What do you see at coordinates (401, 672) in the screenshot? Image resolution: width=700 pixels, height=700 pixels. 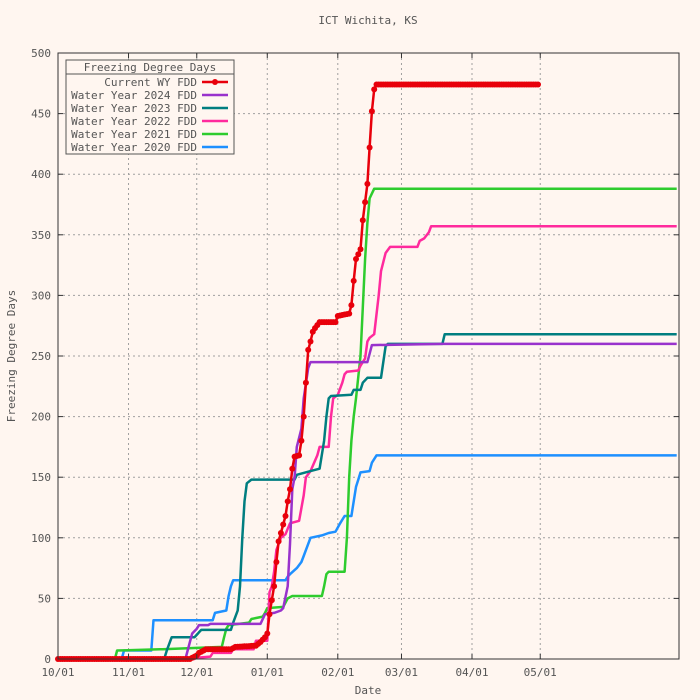 I see `x-tick-label: 03/01` at bounding box center [401, 672].